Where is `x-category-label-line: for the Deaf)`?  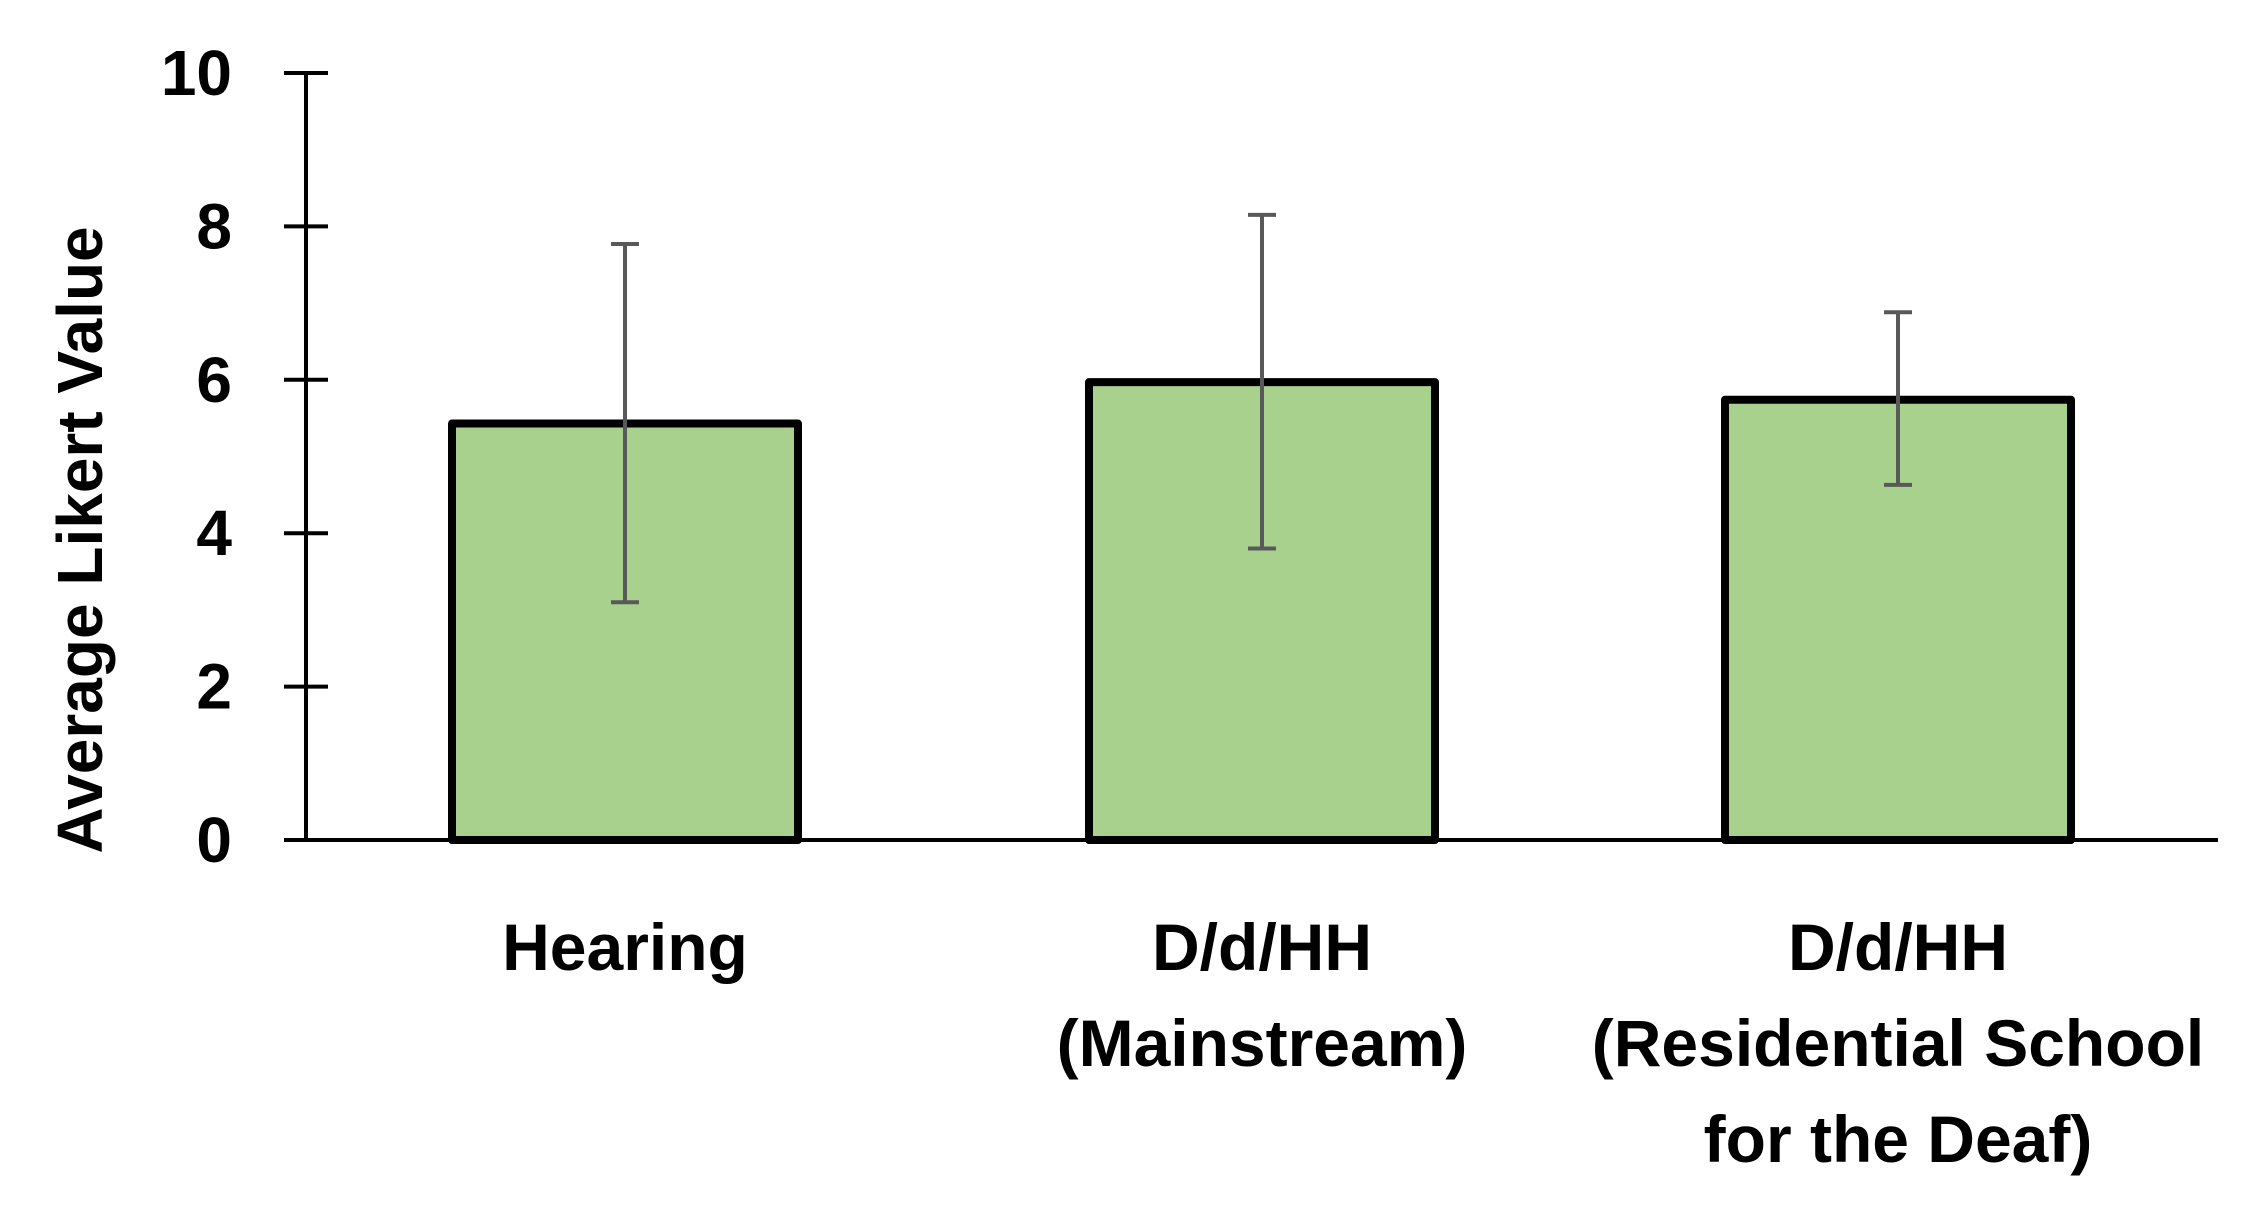
x-category-label-line: for the Deaf) is located at coordinates (1898, 1139).